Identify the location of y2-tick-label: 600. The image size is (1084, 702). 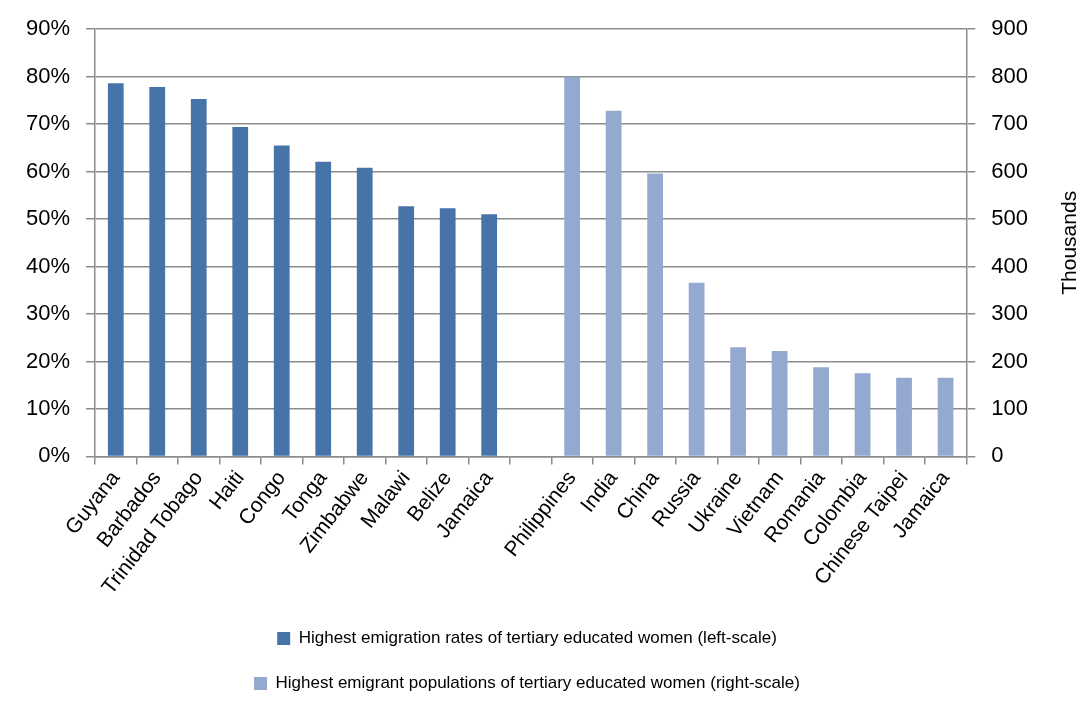
(1010, 170).